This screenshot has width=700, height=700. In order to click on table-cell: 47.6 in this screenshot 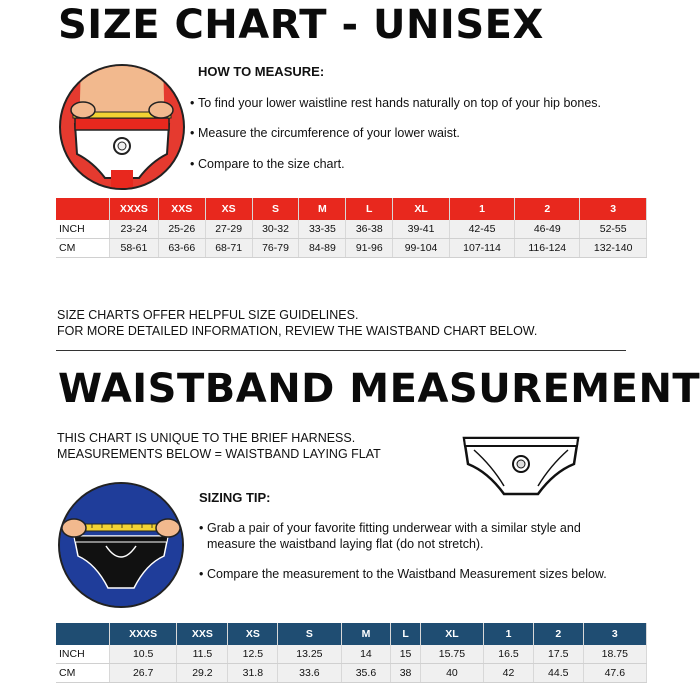, I will do `click(615, 673)`.